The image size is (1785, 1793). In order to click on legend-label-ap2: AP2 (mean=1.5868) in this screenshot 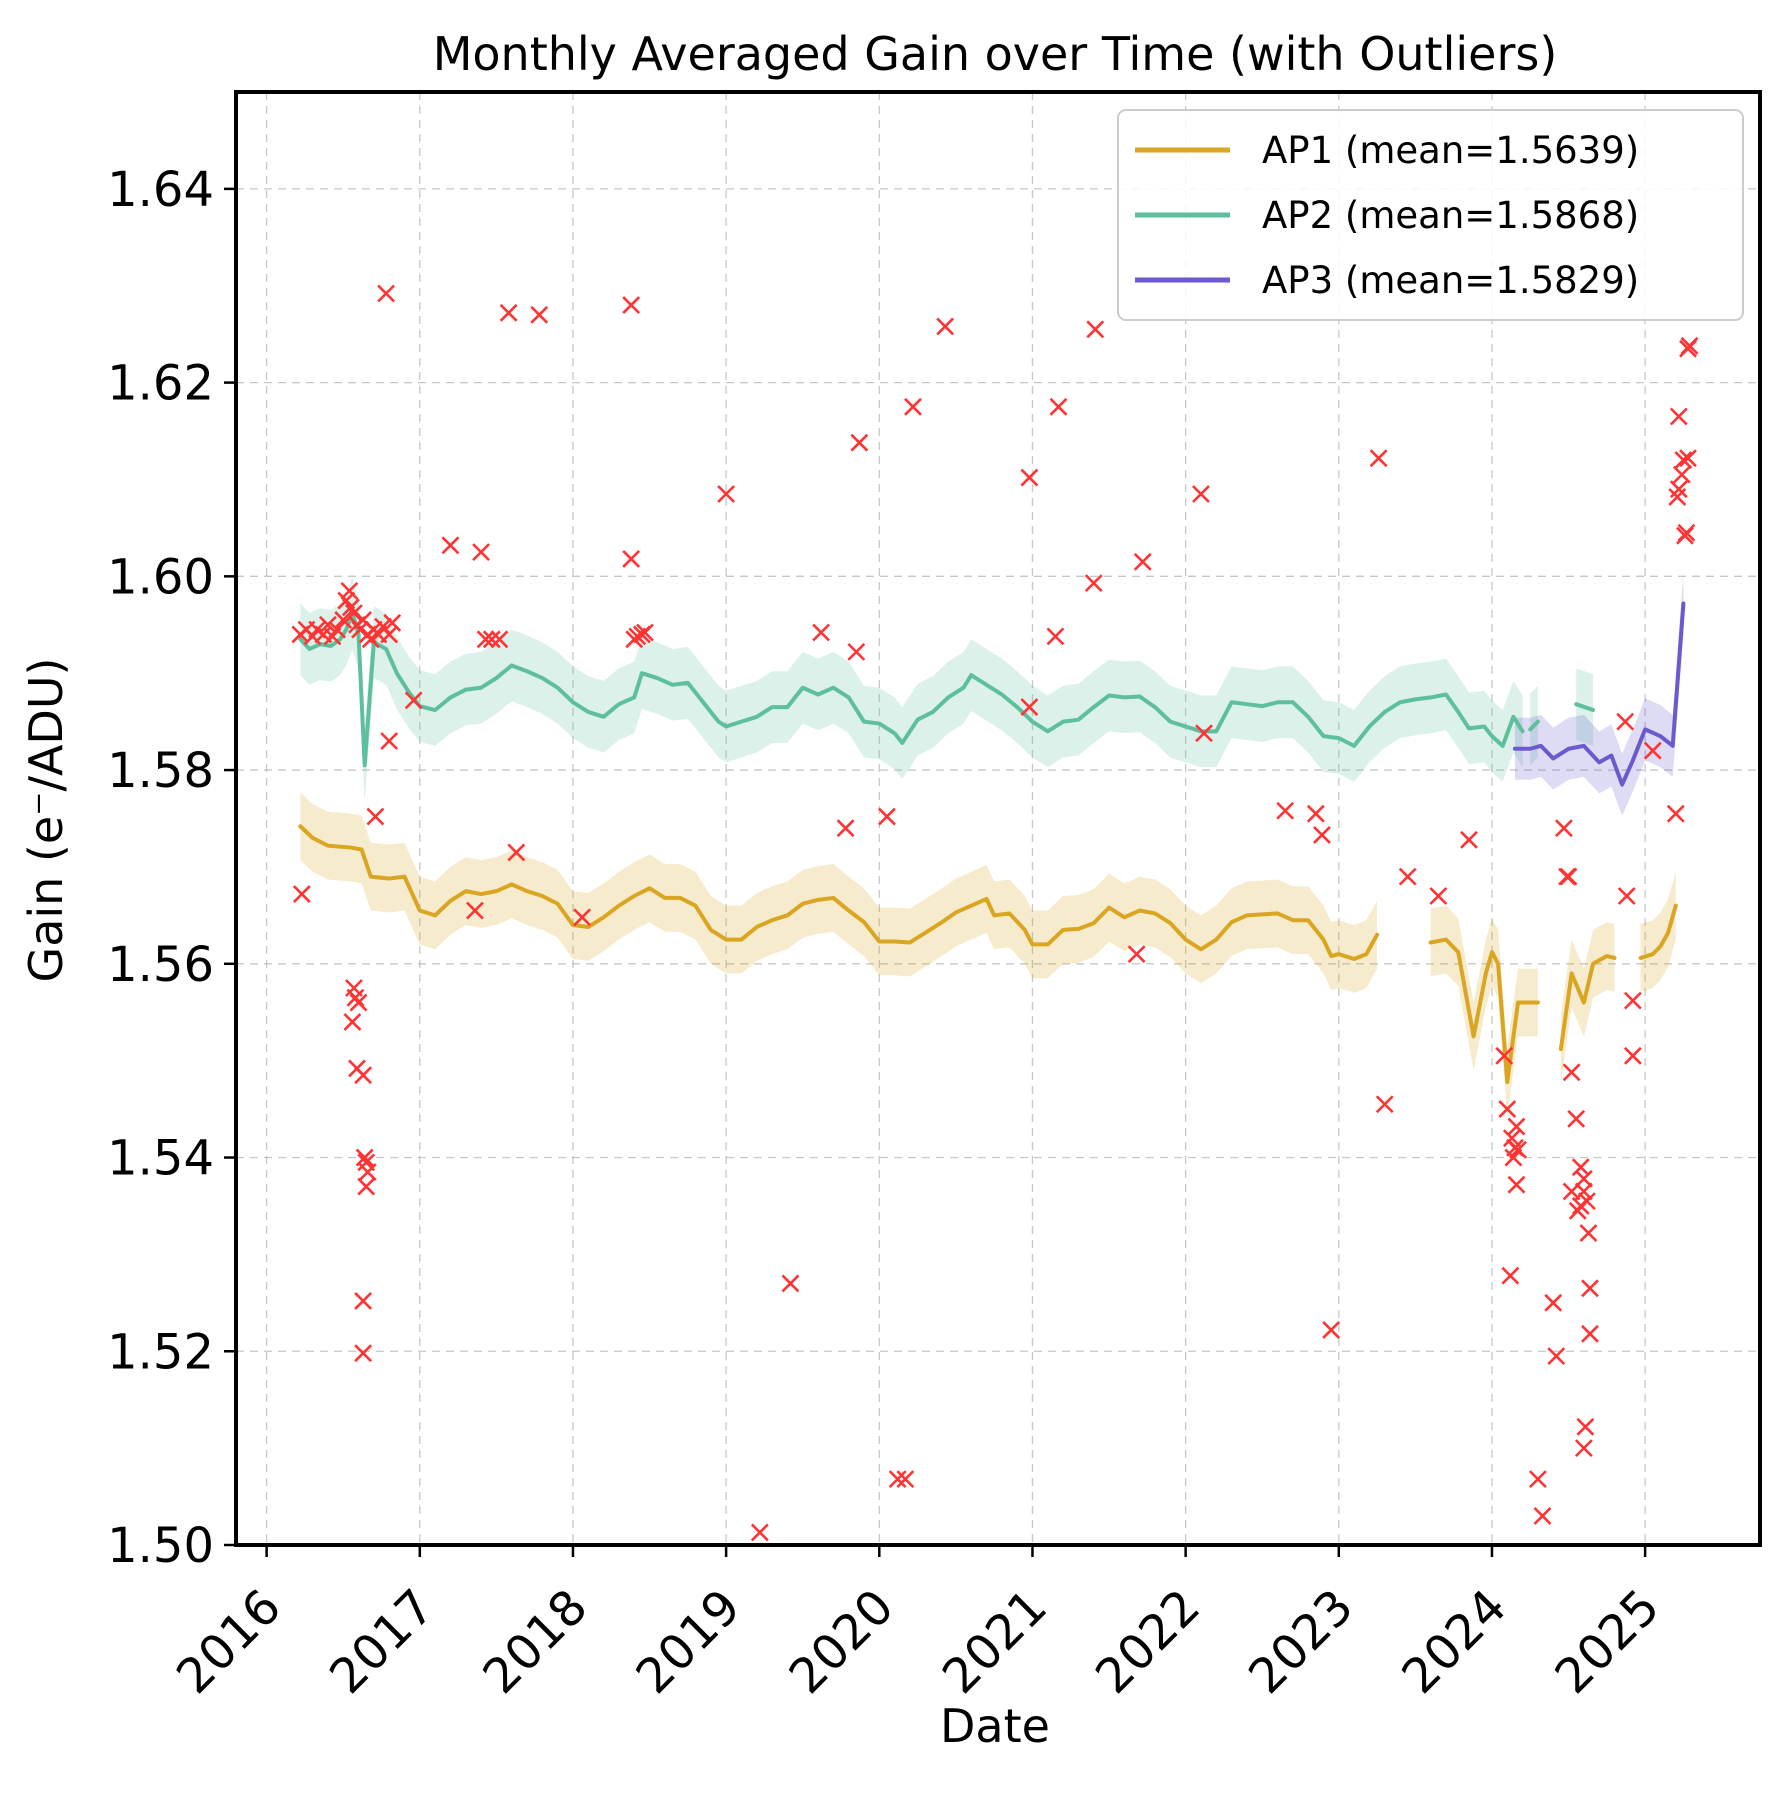, I will do `click(1450, 215)`.